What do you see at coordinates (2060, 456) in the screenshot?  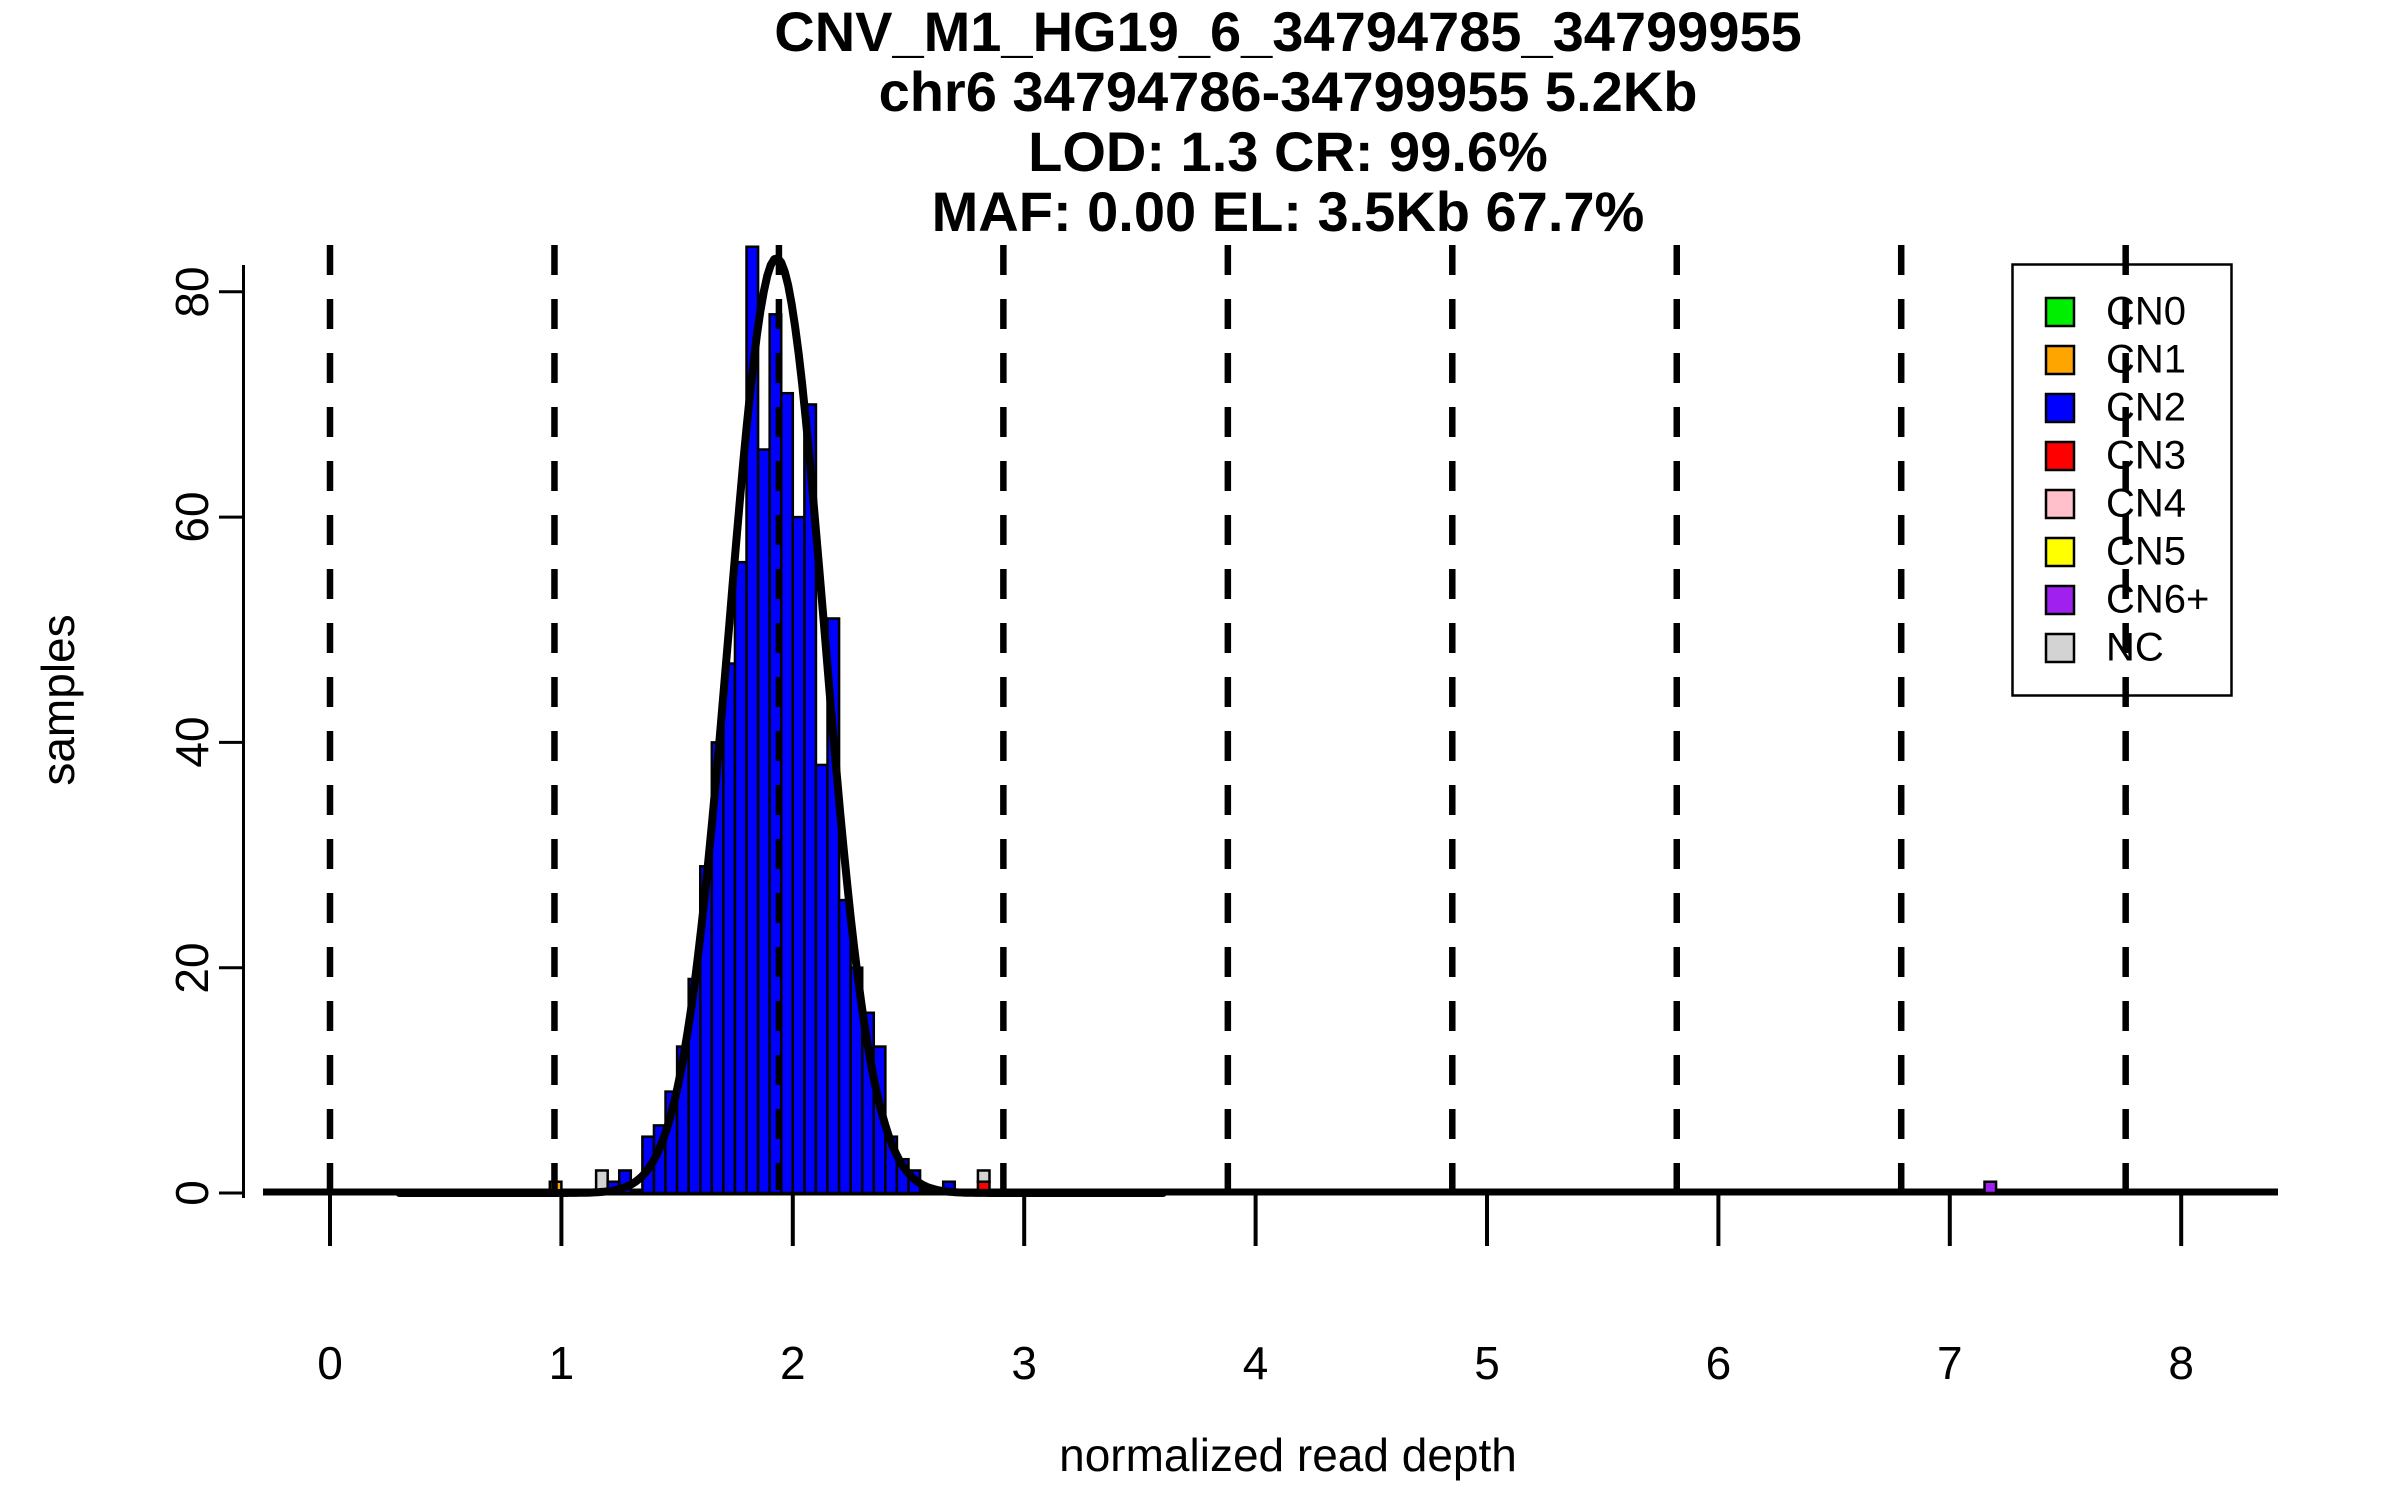 I see `legend-swatch-cn3` at bounding box center [2060, 456].